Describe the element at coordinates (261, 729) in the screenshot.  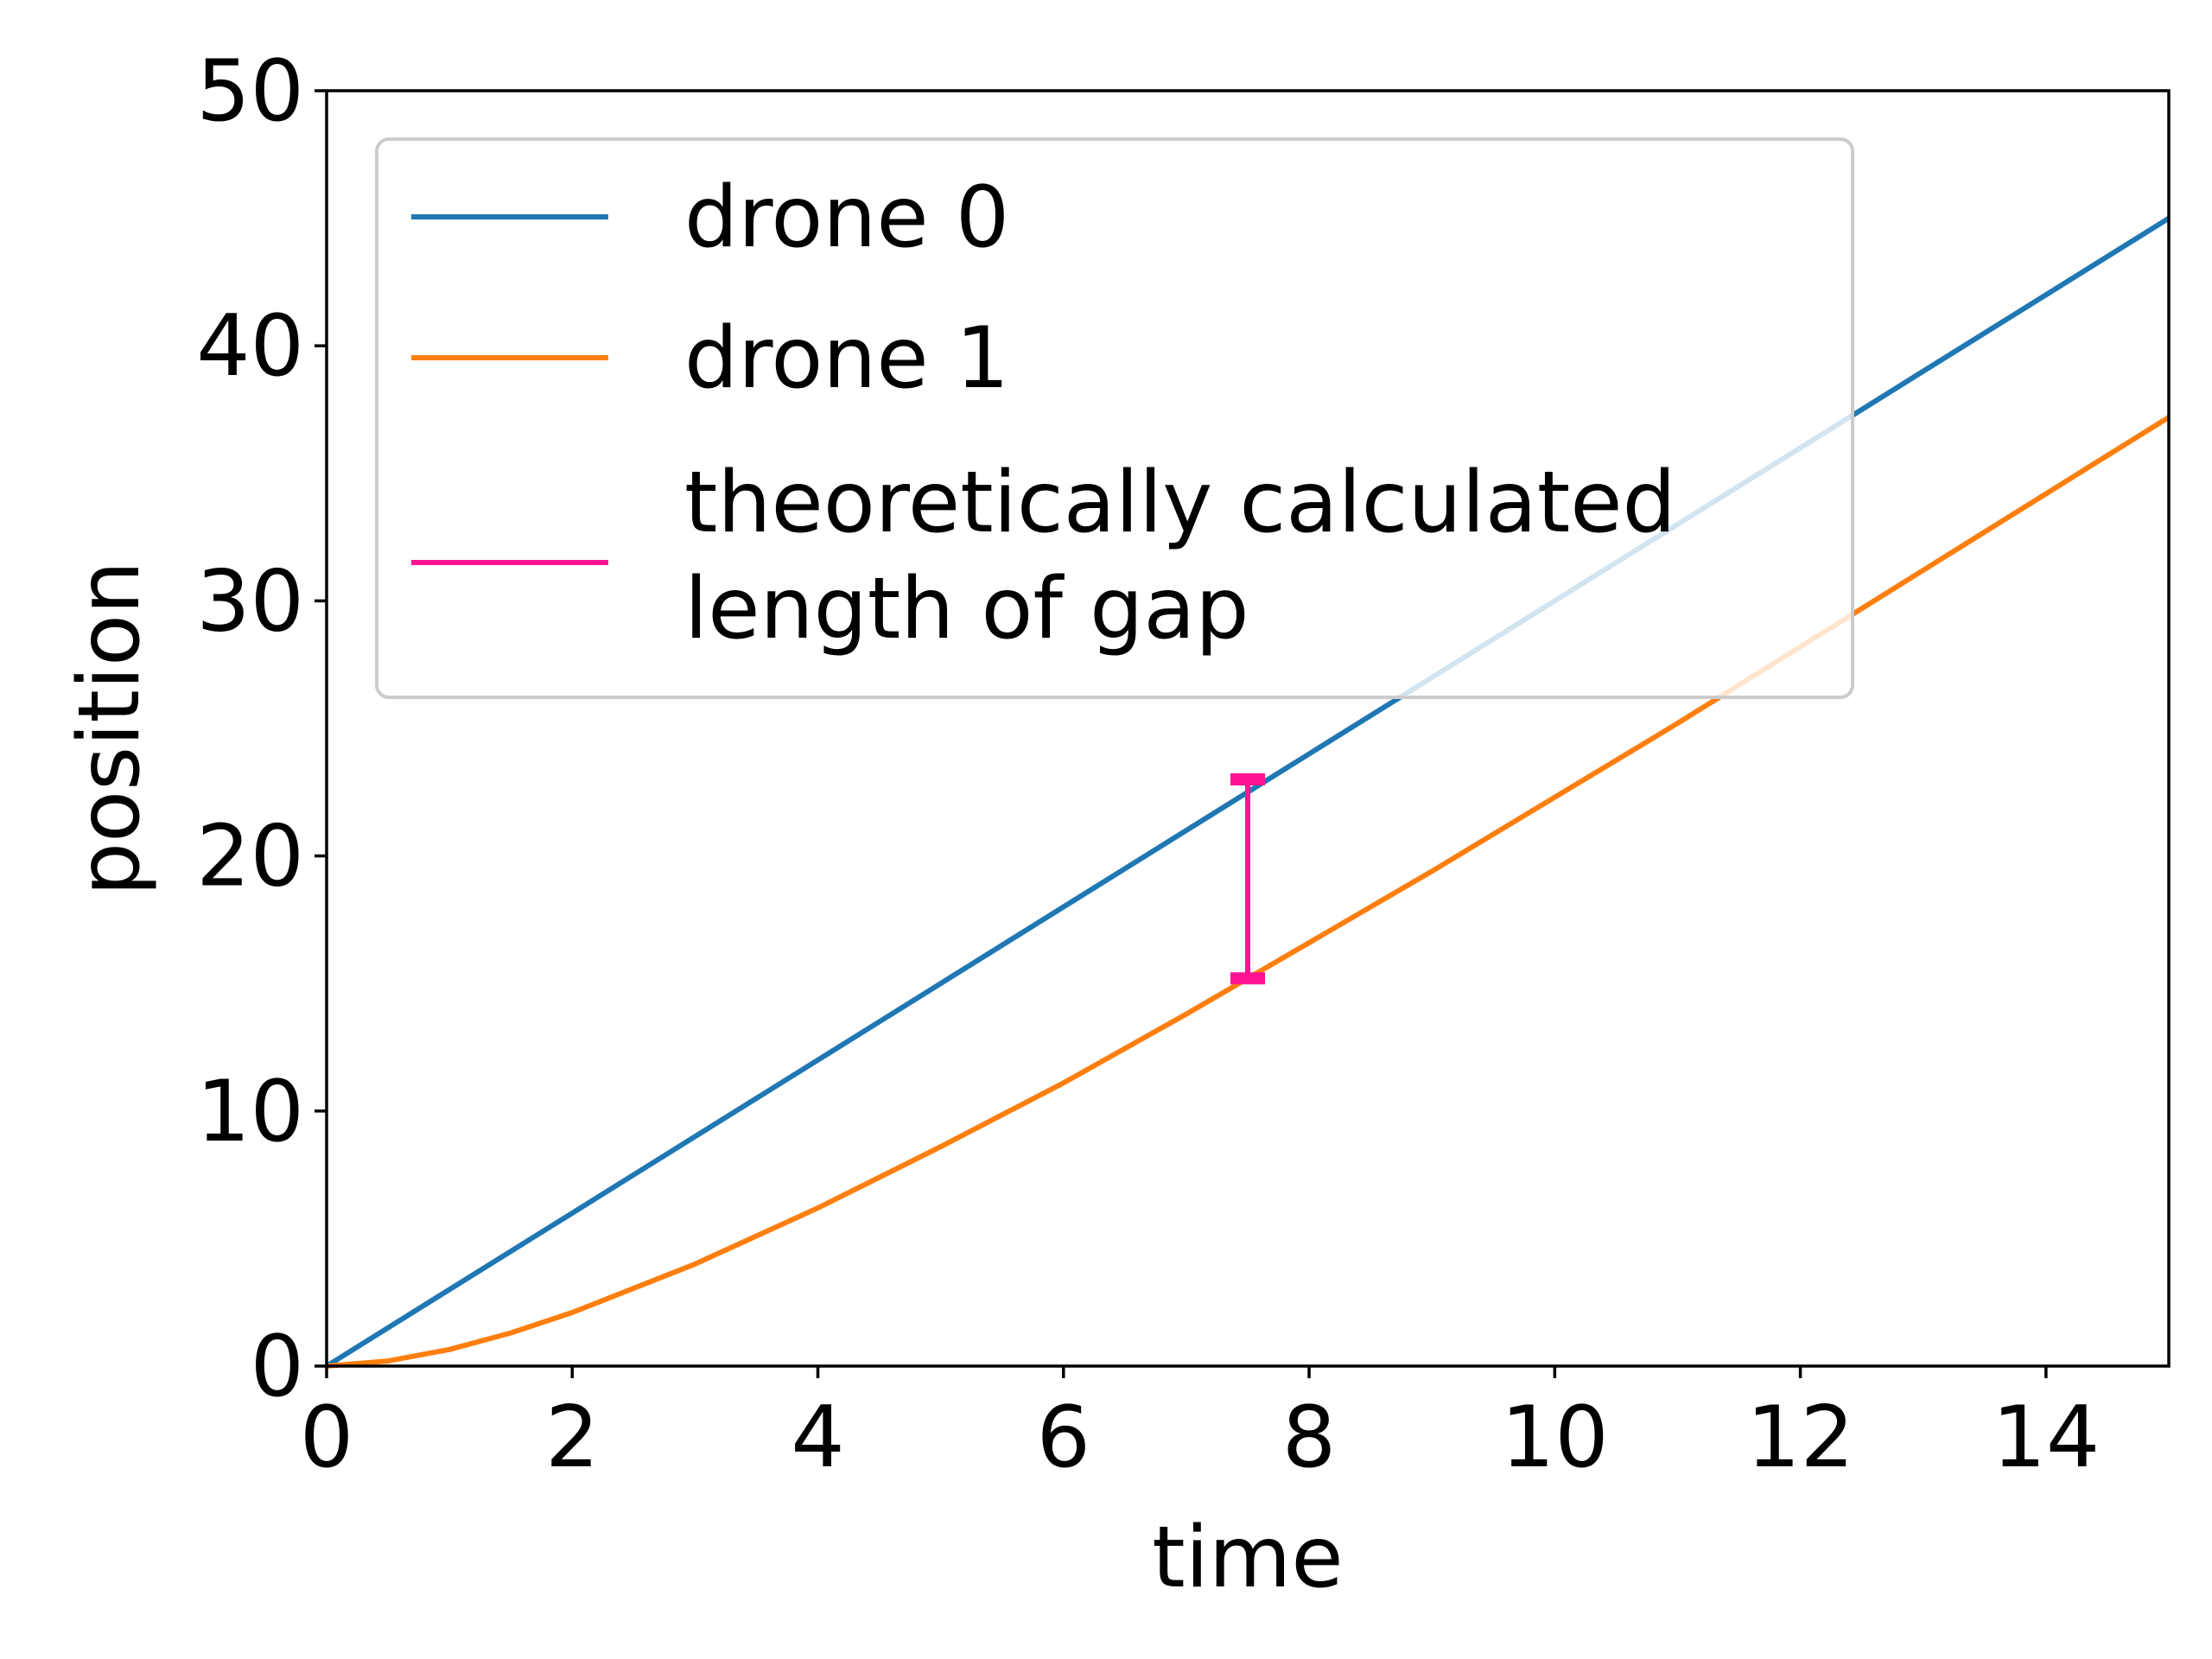
I see `y-axis-ticks: 0 10 20 30 40 50` at that location.